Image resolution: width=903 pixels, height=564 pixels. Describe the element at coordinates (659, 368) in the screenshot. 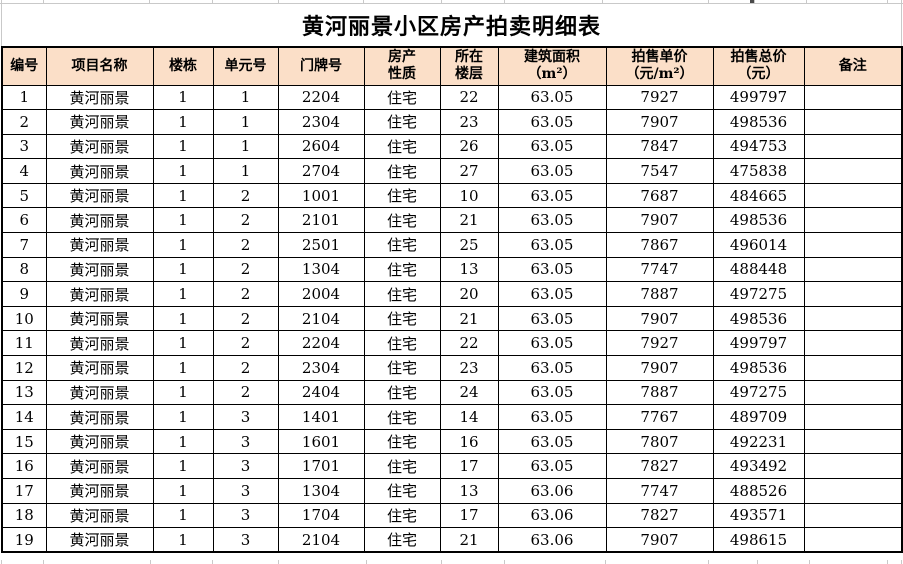

I see `cell: 7907` at that location.